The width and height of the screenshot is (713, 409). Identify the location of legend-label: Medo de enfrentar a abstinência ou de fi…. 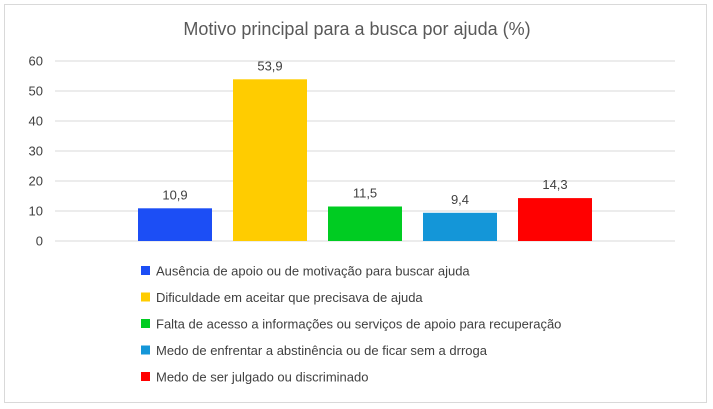
(322, 350).